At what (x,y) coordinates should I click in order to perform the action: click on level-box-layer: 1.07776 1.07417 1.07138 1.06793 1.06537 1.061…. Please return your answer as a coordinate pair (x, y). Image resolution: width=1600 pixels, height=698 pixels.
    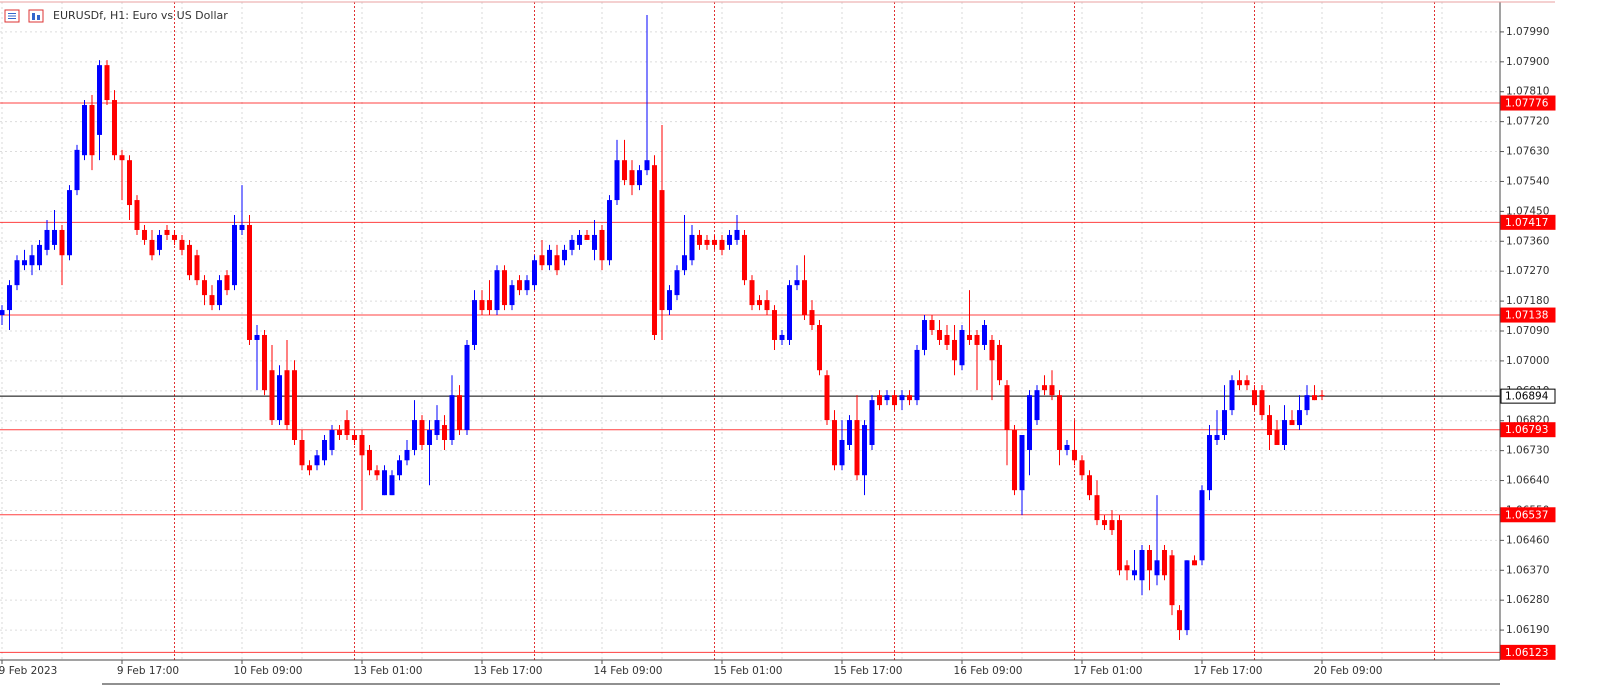
    Looking at the image, I should click on (1528, 377).